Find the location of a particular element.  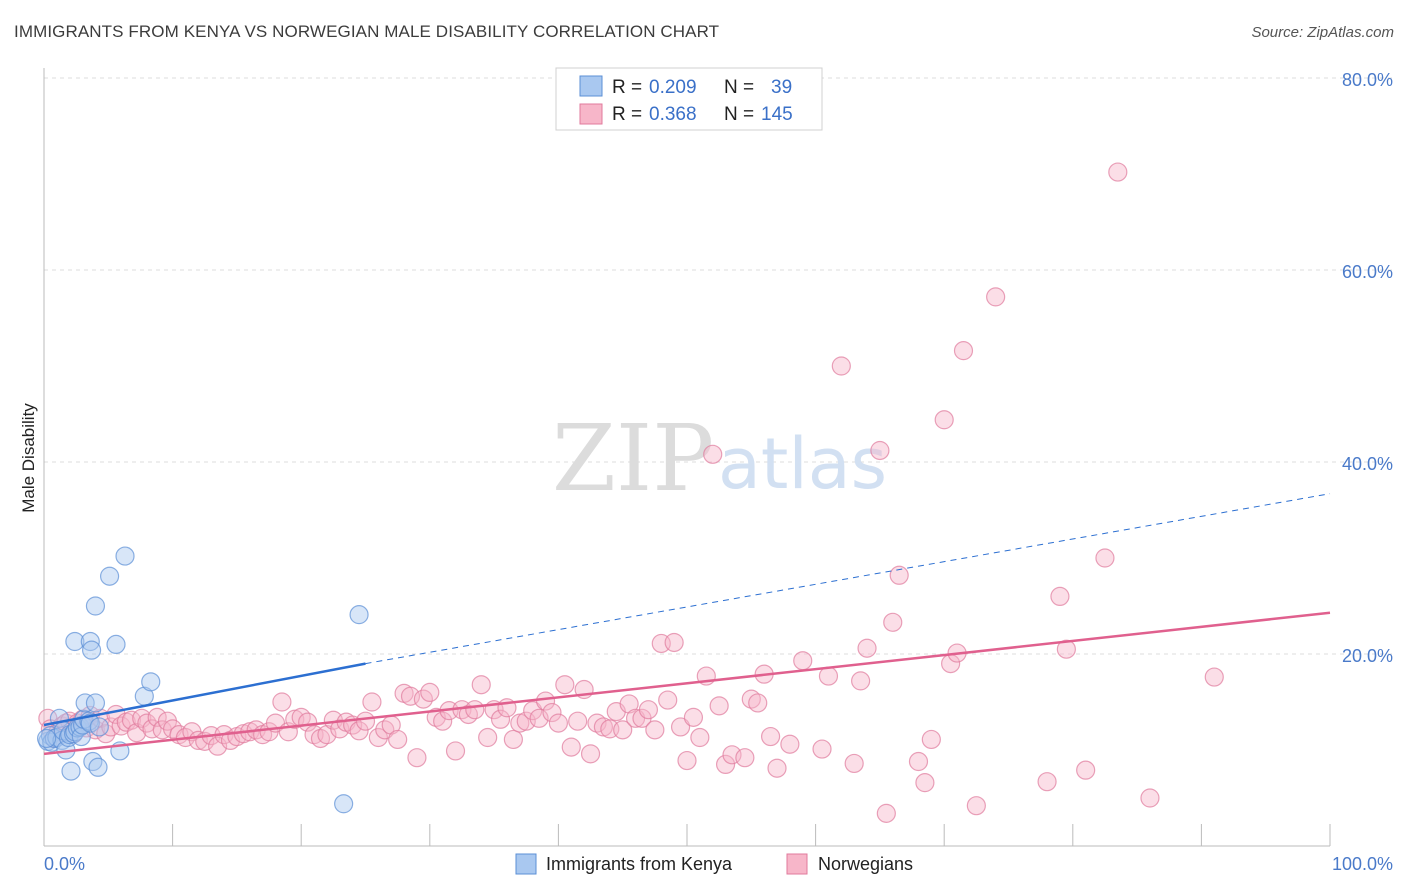

legend-n-value: 39 is located at coordinates (781, 87).